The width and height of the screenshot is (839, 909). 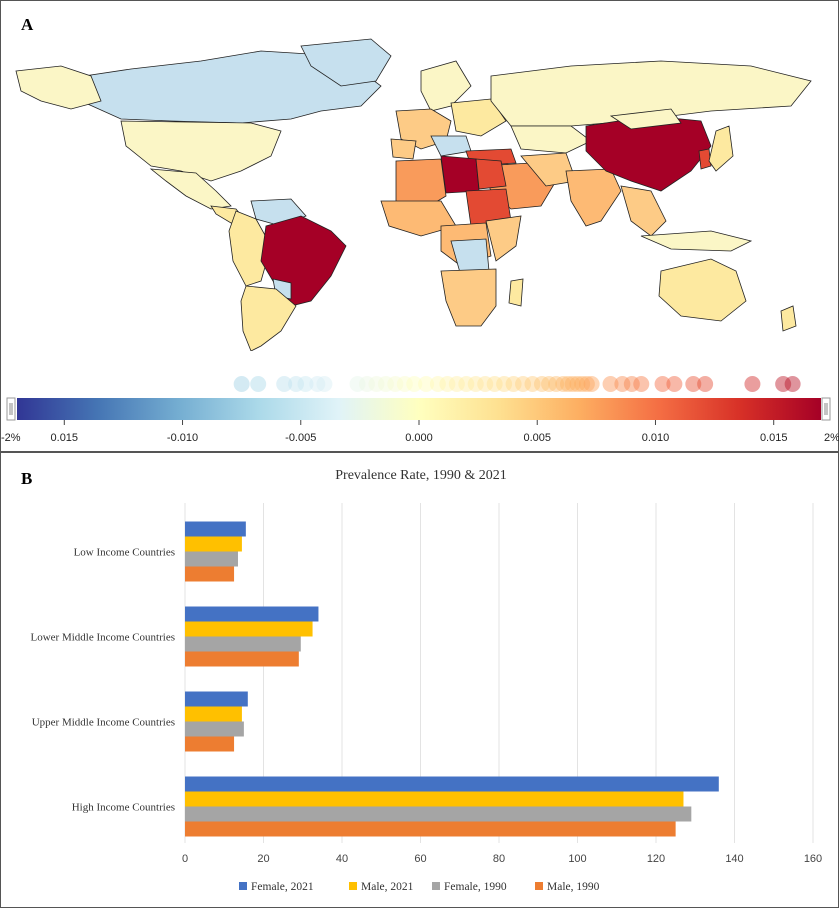 What do you see at coordinates (342, 859) in the screenshot?
I see `x-tick-label: 40` at bounding box center [342, 859].